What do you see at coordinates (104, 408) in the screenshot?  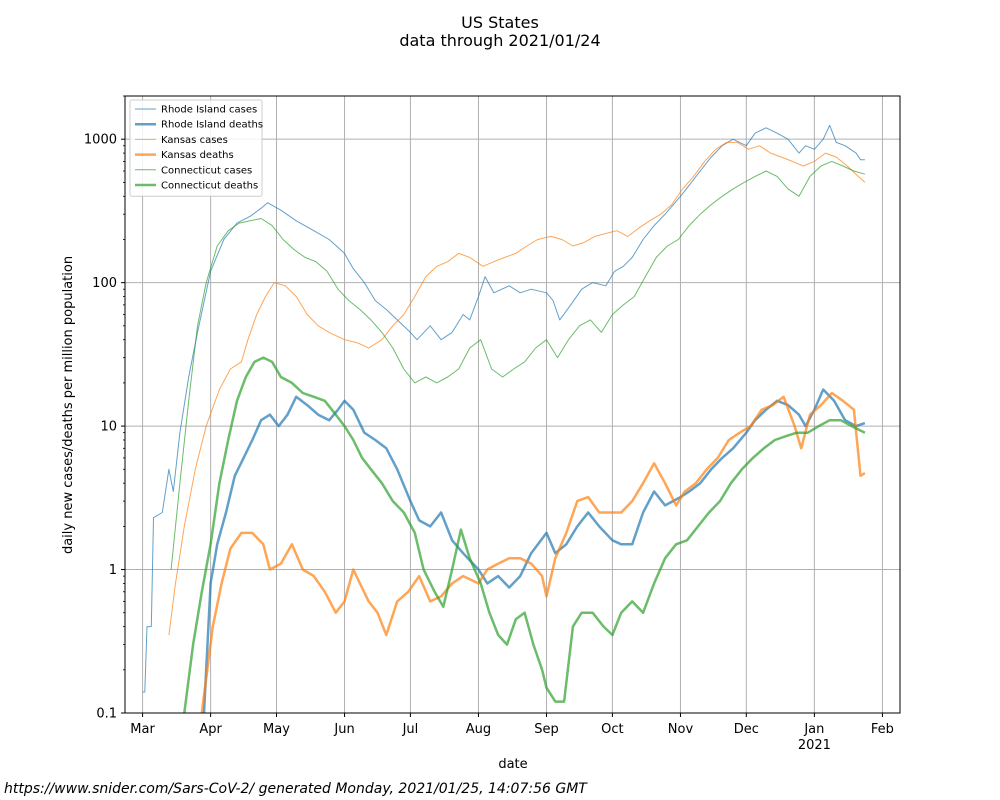 I see `y-axis: 0.1 1 10 100 1000` at bounding box center [104, 408].